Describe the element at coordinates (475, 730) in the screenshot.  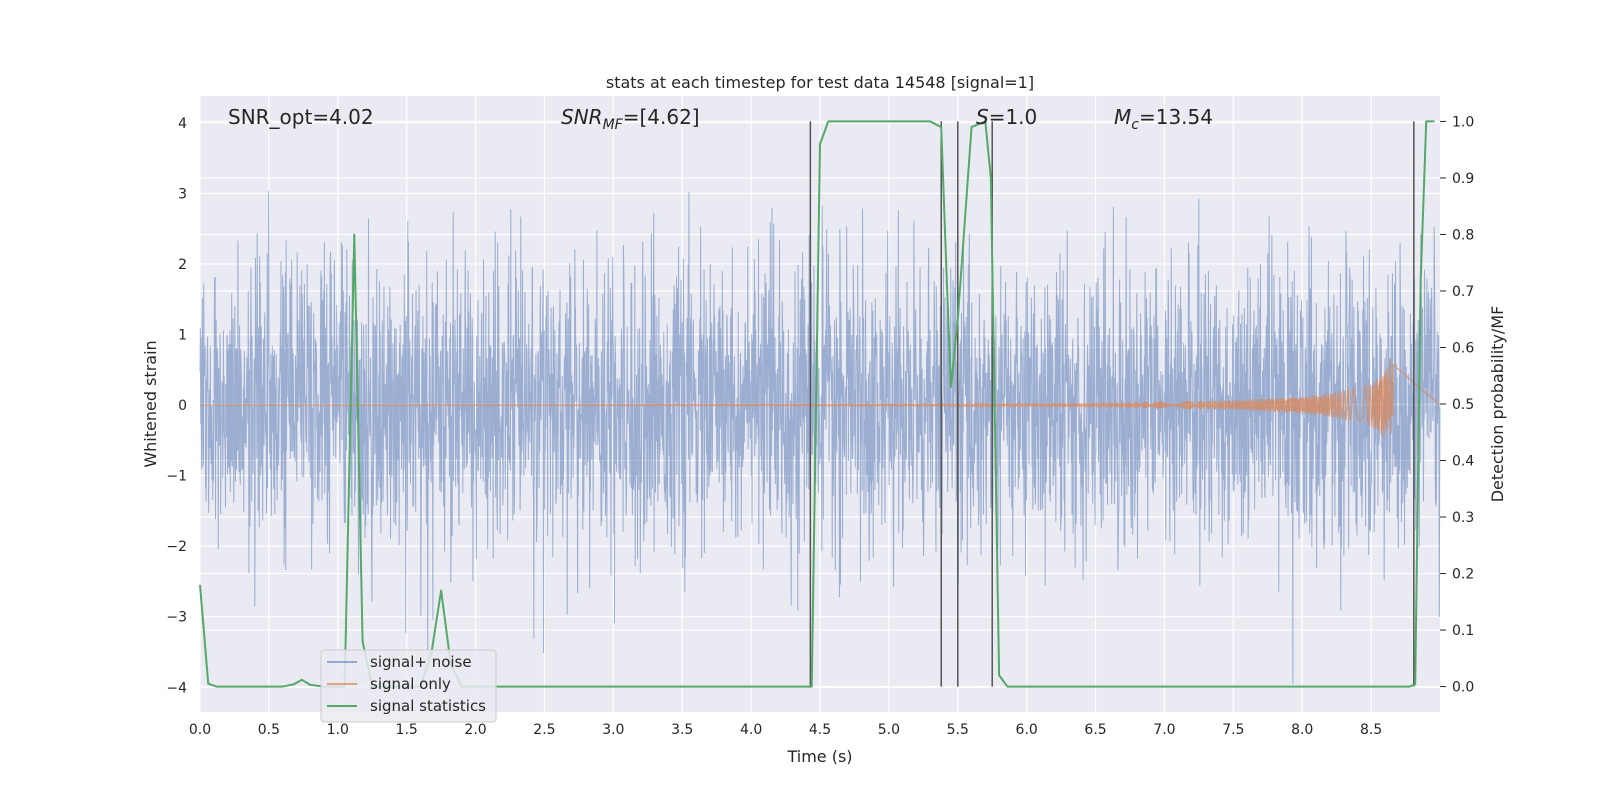
I see `x-tick-label: 2.0` at that location.